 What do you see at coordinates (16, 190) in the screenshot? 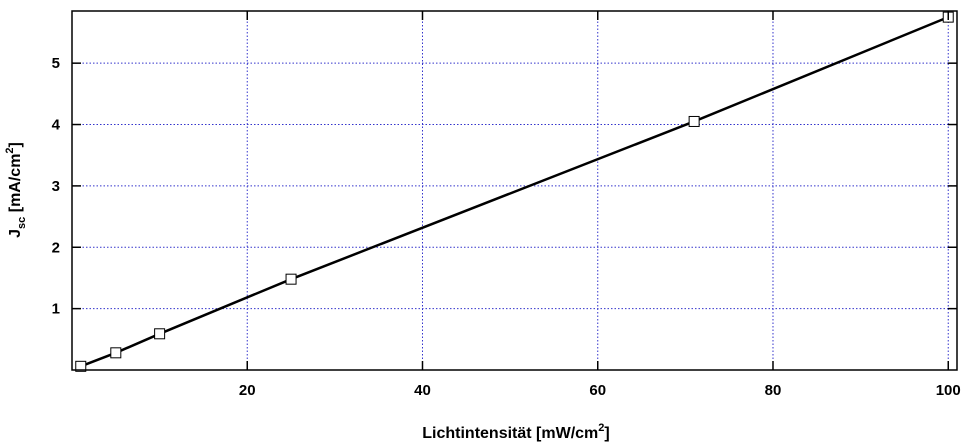
I see `y-axis-label: Jsc [mA/cm2]` at bounding box center [16, 190].